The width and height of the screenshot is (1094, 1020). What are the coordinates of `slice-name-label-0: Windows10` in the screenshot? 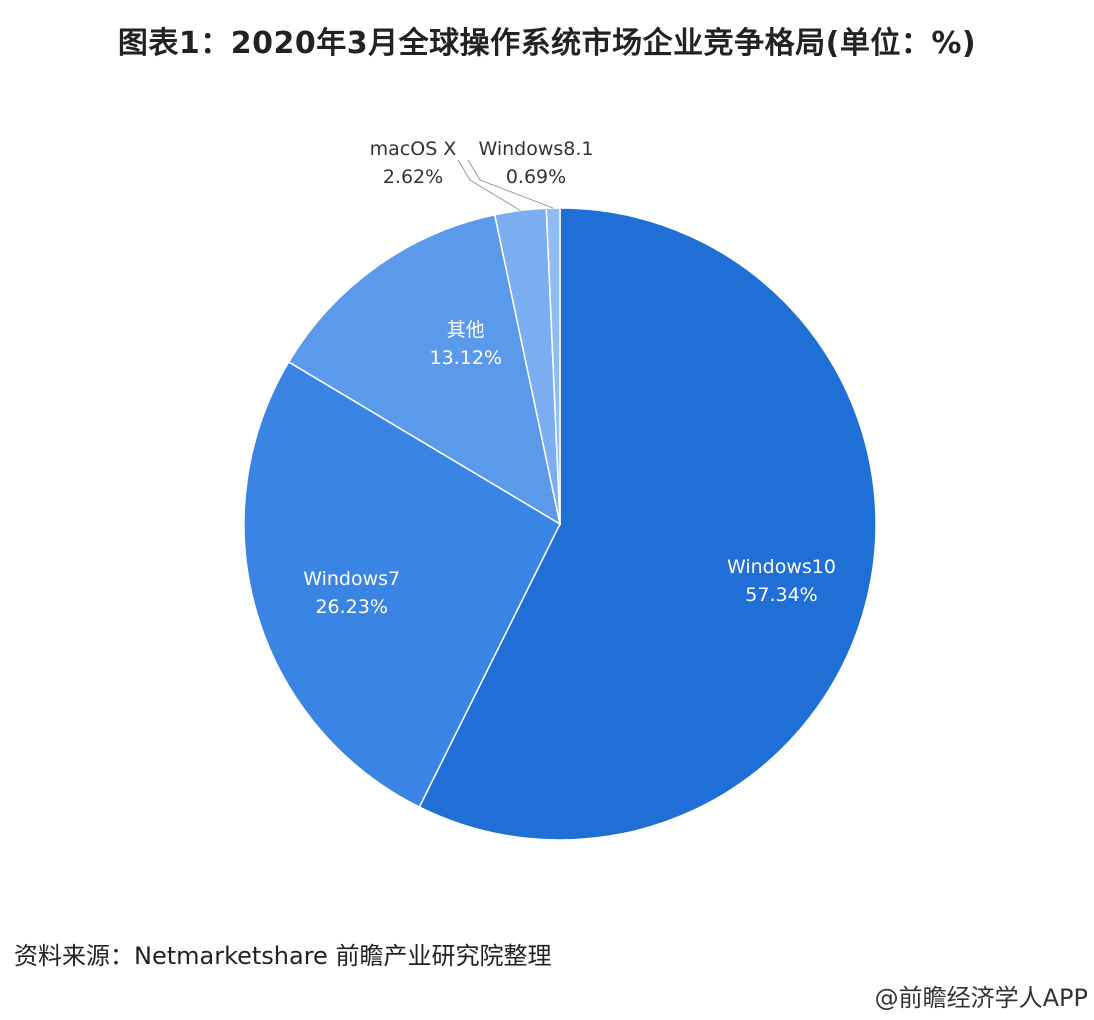 It's located at (781, 567).